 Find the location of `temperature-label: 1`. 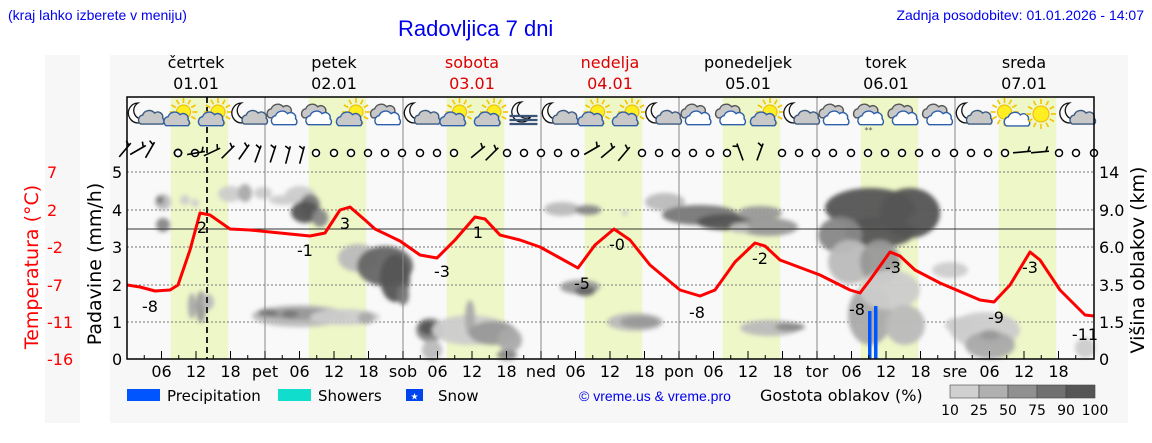

temperature-label: 1 is located at coordinates (478, 232).